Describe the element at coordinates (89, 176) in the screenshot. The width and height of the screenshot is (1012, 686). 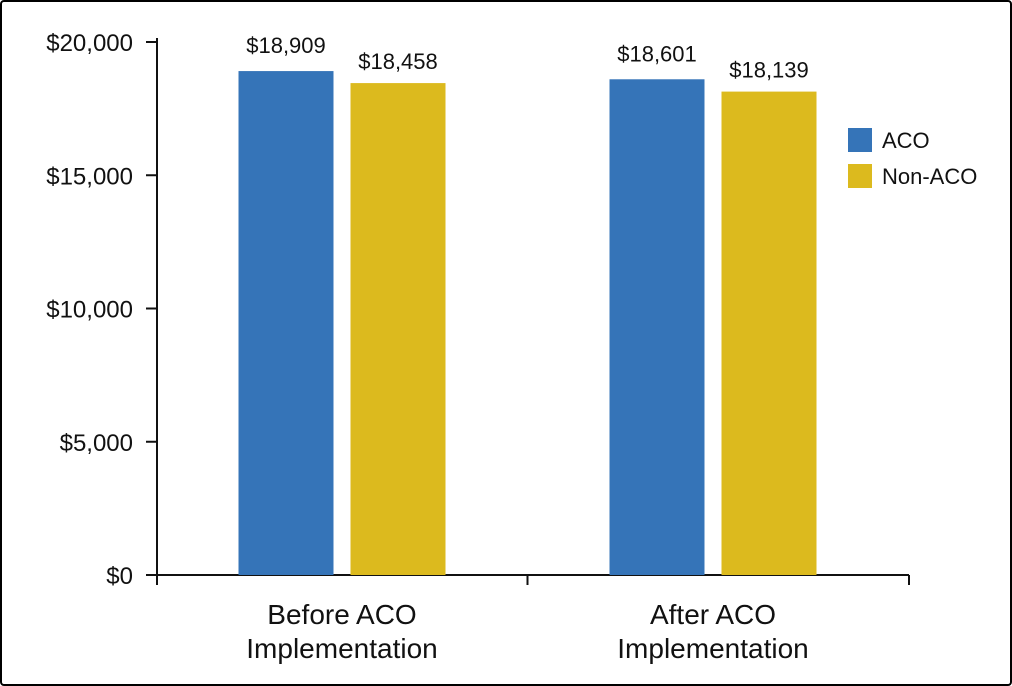
I see `y-tick-label: $15,000` at that location.